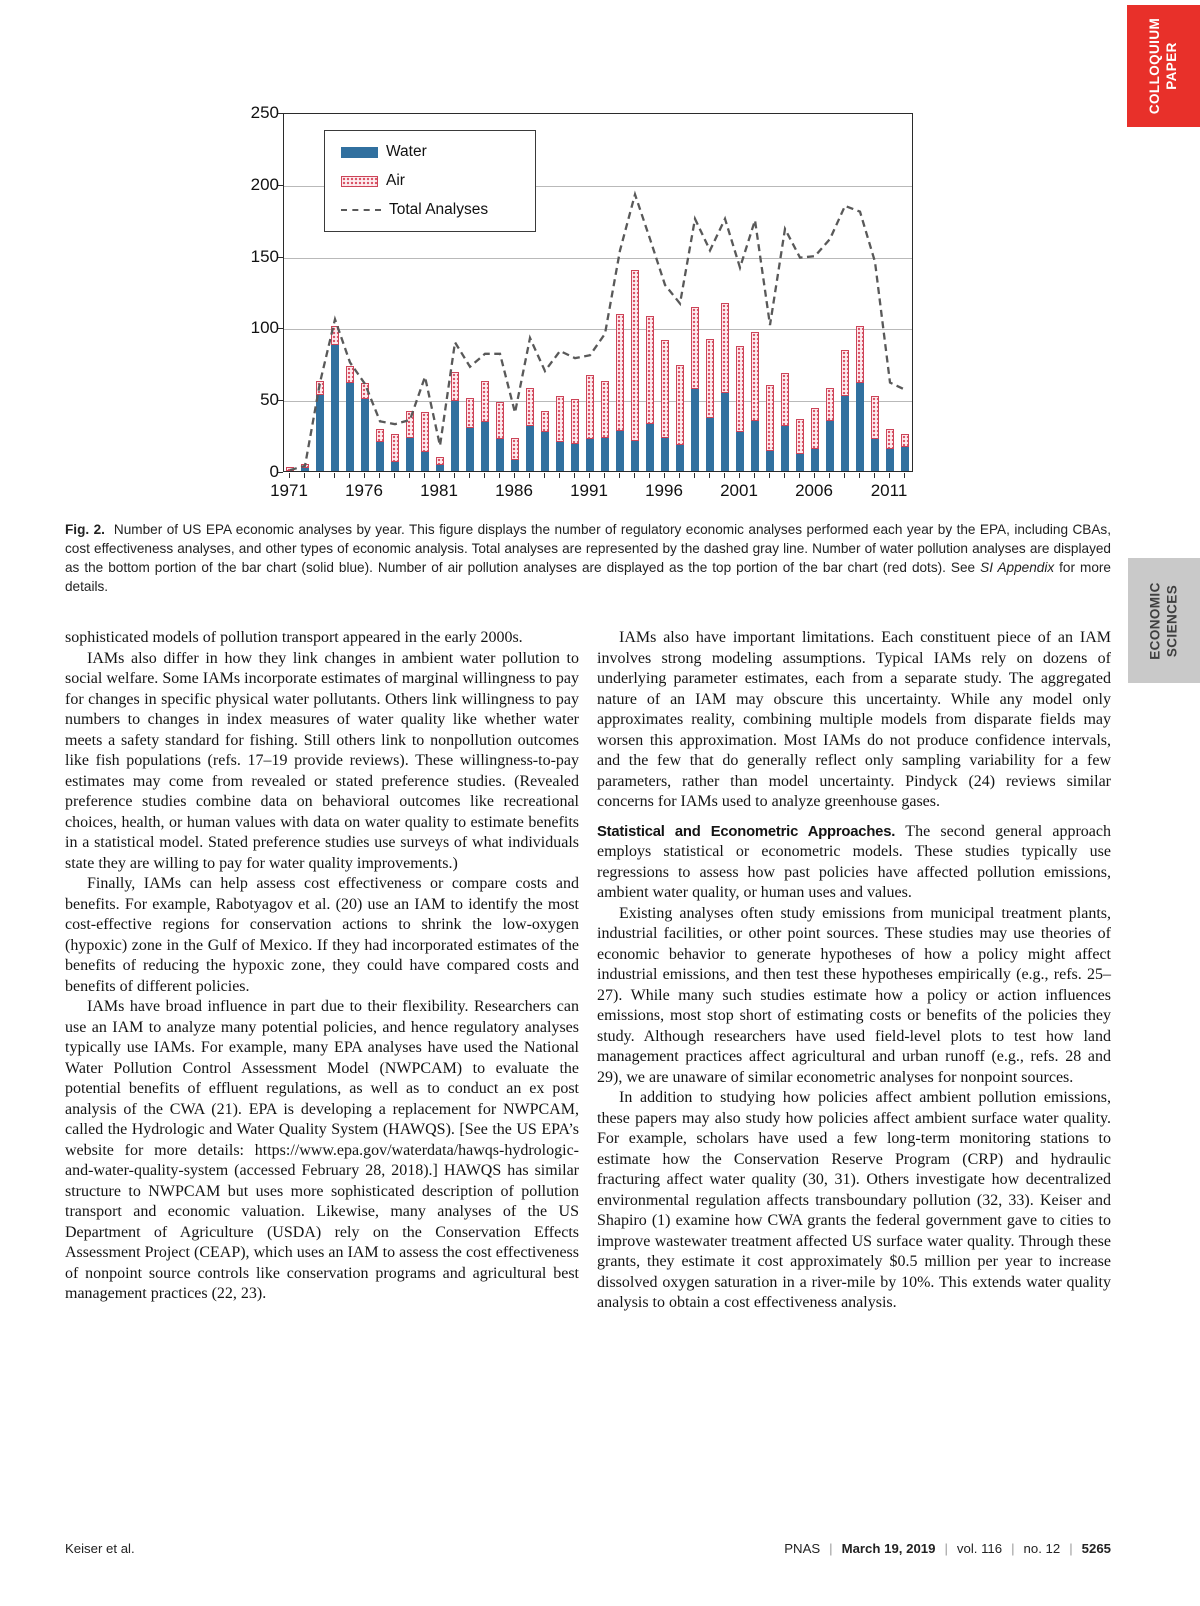 The width and height of the screenshot is (1200, 1606). What do you see at coordinates (740, 451) in the screenshot?
I see `bar-water-2001` at bounding box center [740, 451].